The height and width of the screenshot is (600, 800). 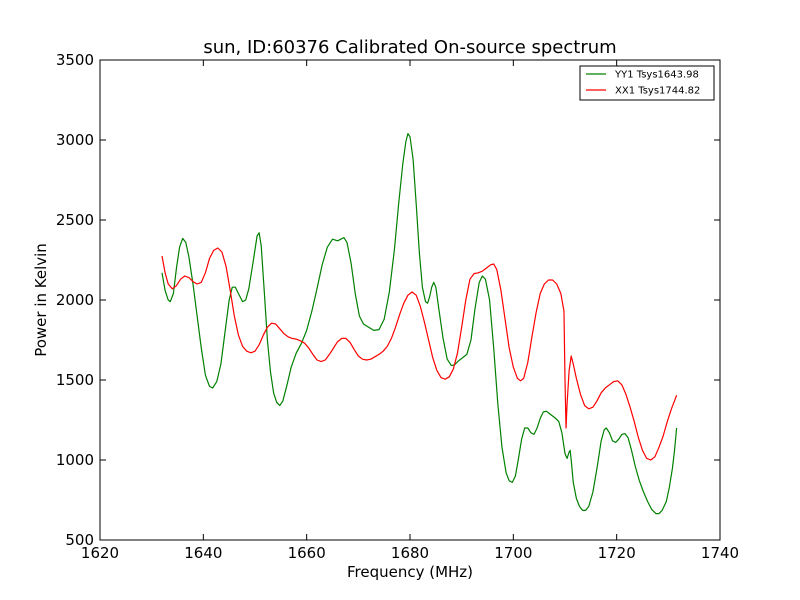 I want to click on x-tick-label: 1660, so click(x=307, y=553).